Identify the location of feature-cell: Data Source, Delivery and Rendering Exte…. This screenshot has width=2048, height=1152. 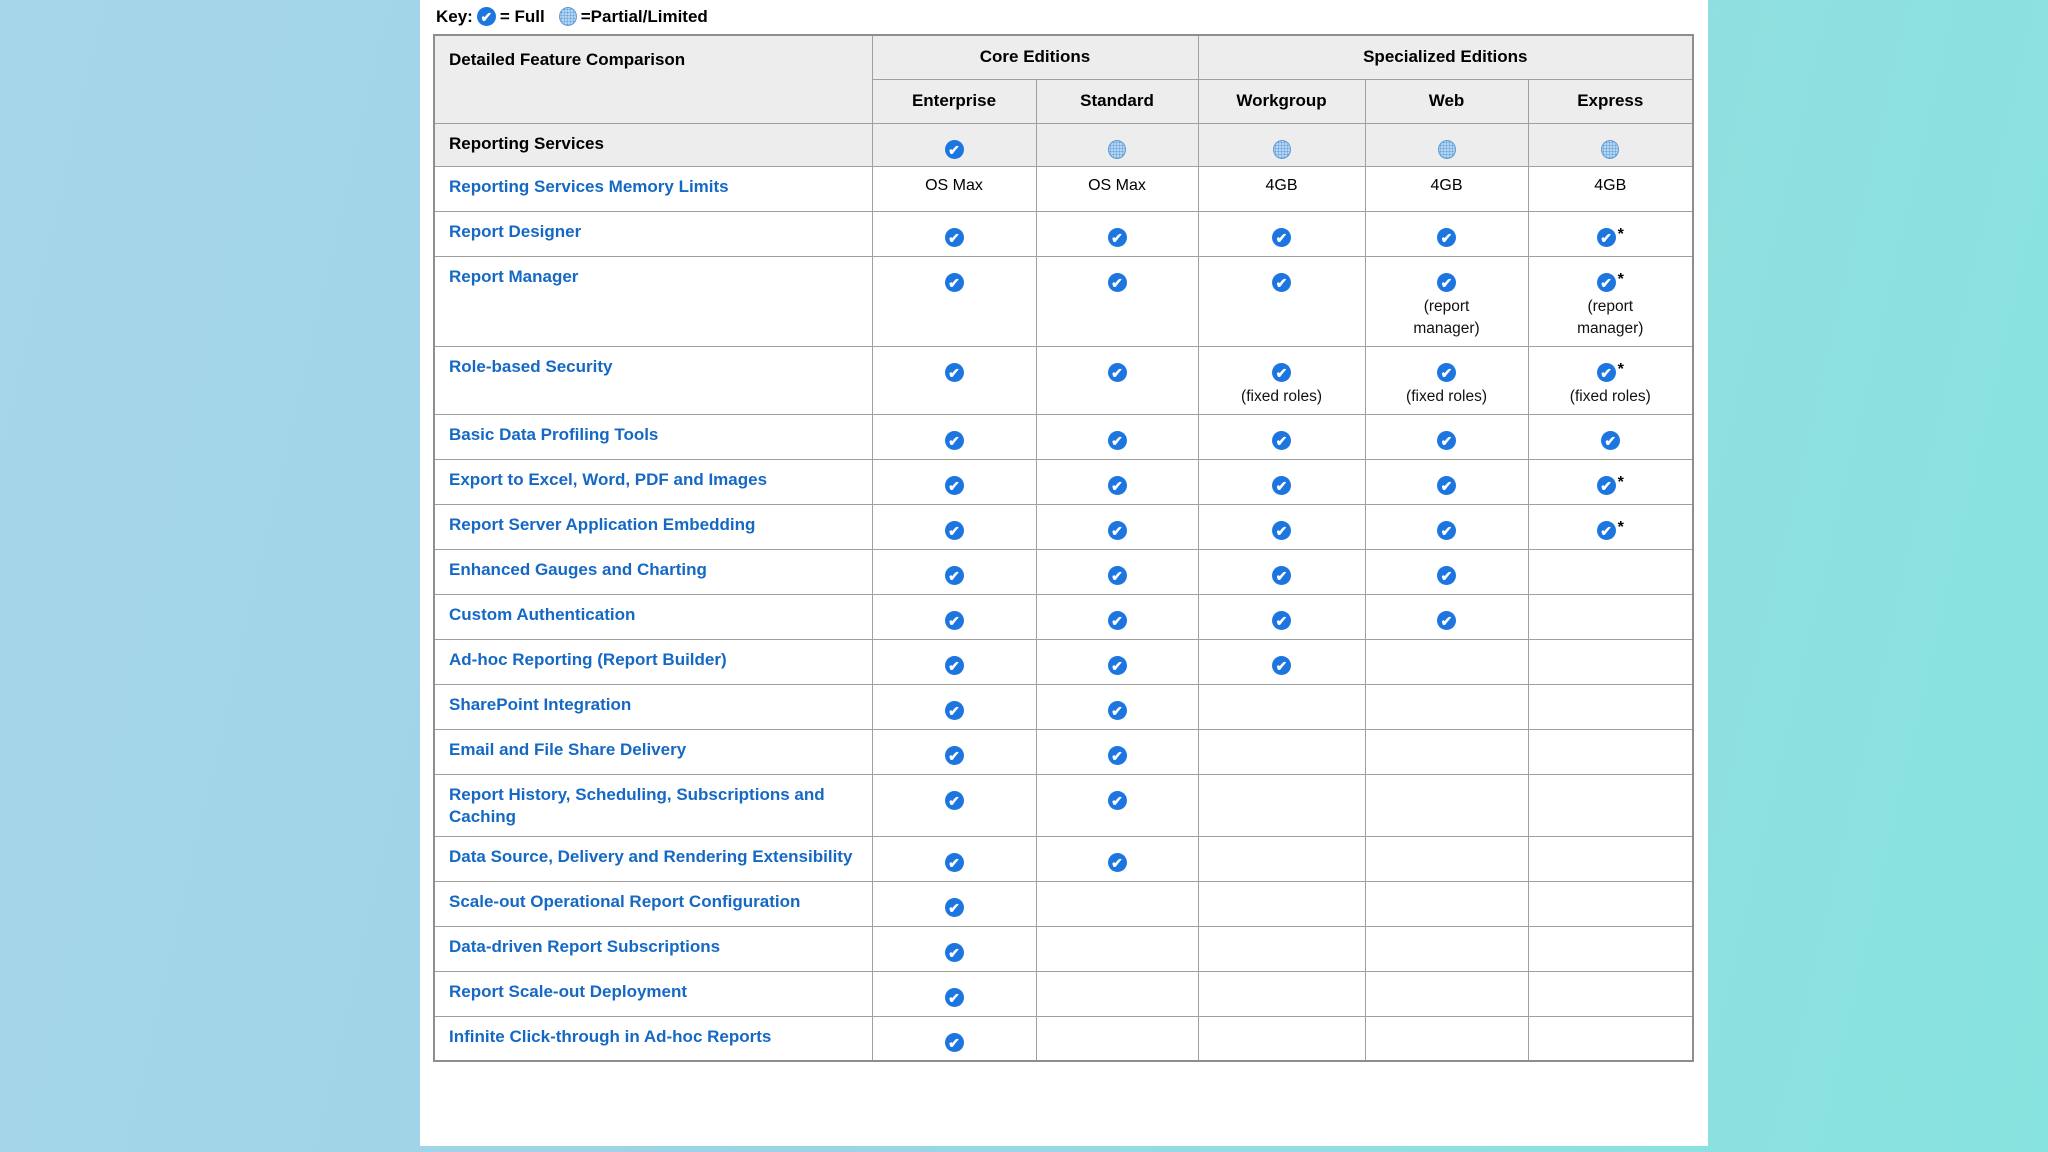
(653, 858).